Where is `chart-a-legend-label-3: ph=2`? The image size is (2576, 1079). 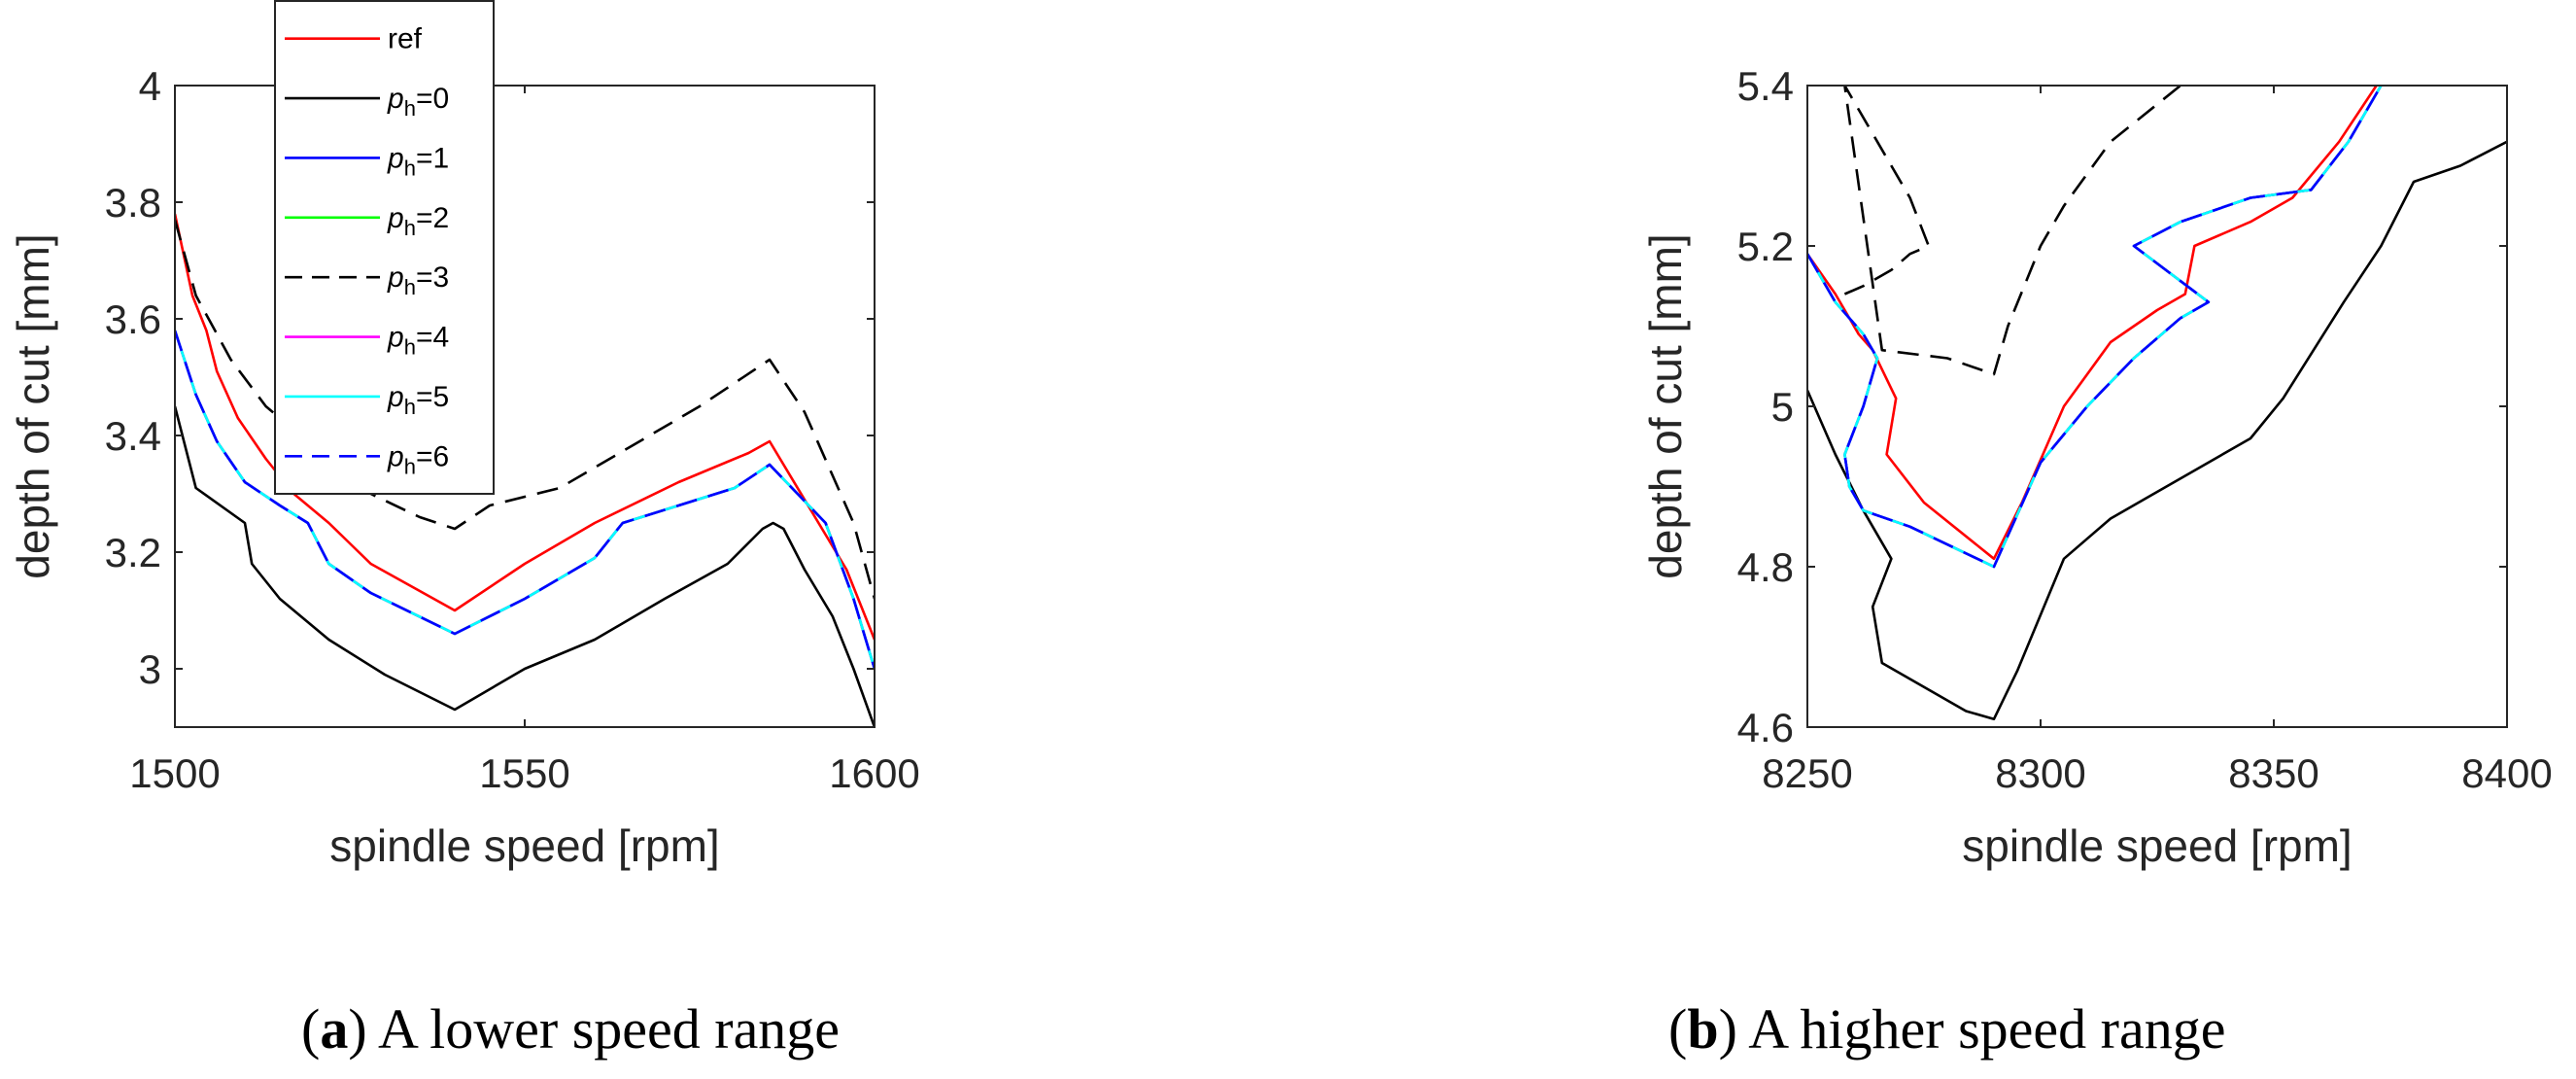
chart-a-legend-label-3: ph=2 is located at coordinates (418, 221).